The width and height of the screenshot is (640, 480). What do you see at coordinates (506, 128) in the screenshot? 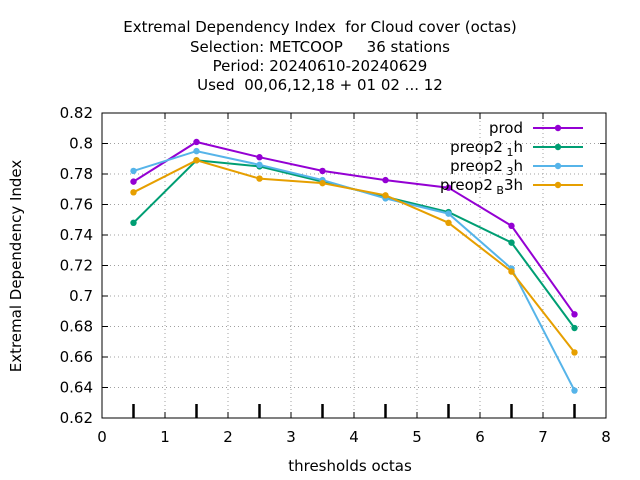
I see `legend-label-0: prod` at bounding box center [506, 128].